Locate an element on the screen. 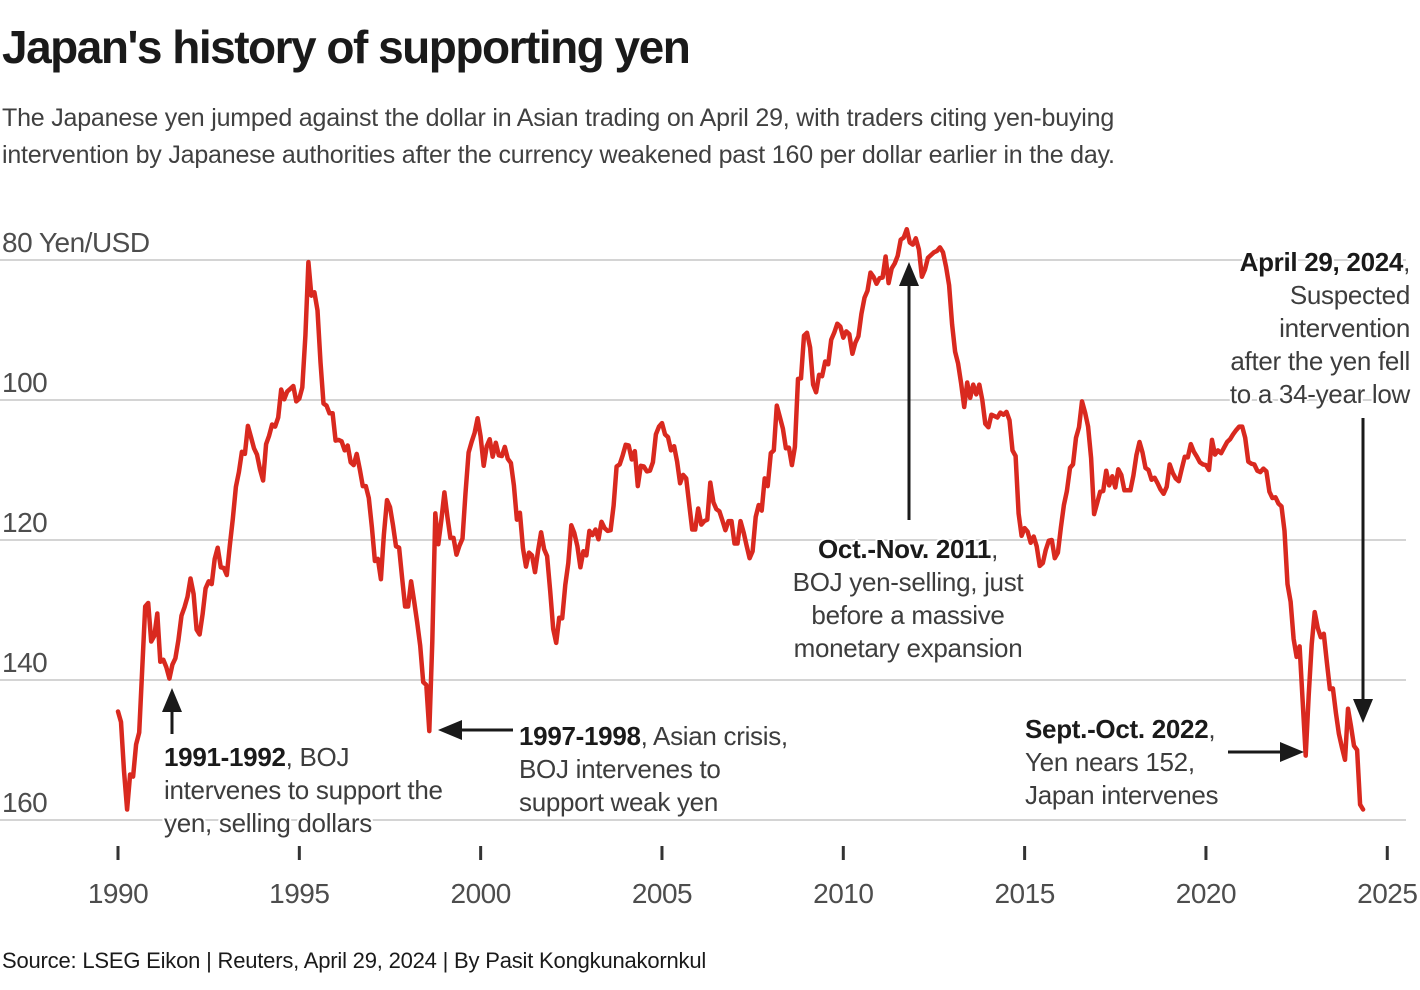 Image resolution: width=1420 pixels, height=990 pixels. x-axis-label: 1995 is located at coordinates (299, 893).